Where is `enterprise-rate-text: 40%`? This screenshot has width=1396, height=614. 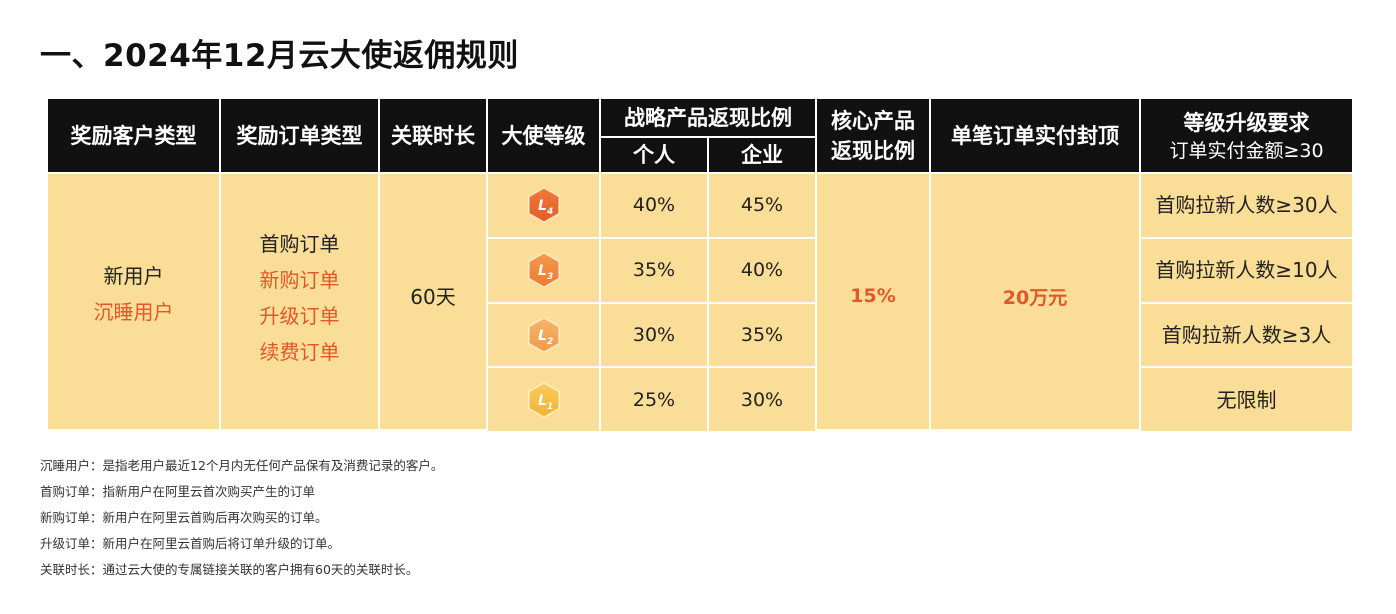 enterprise-rate-text: 40% is located at coordinates (762, 270).